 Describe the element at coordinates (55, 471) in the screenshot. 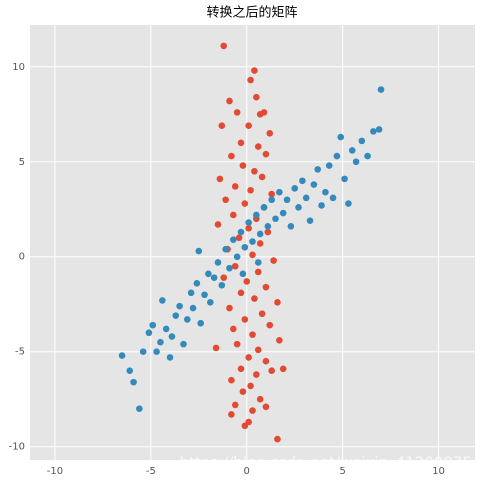

I see `x-tick-label: -10` at that location.